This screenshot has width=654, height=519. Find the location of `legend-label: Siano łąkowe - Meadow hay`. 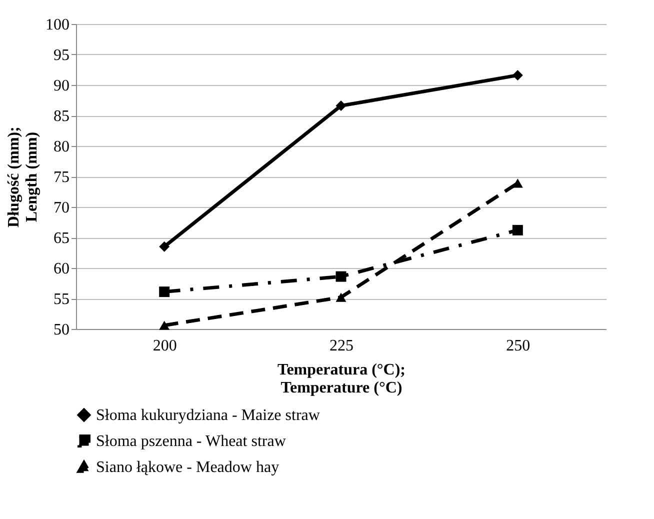

legend-label: Siano łąkowe - Meadow hay is located at coordinates (188, 467).